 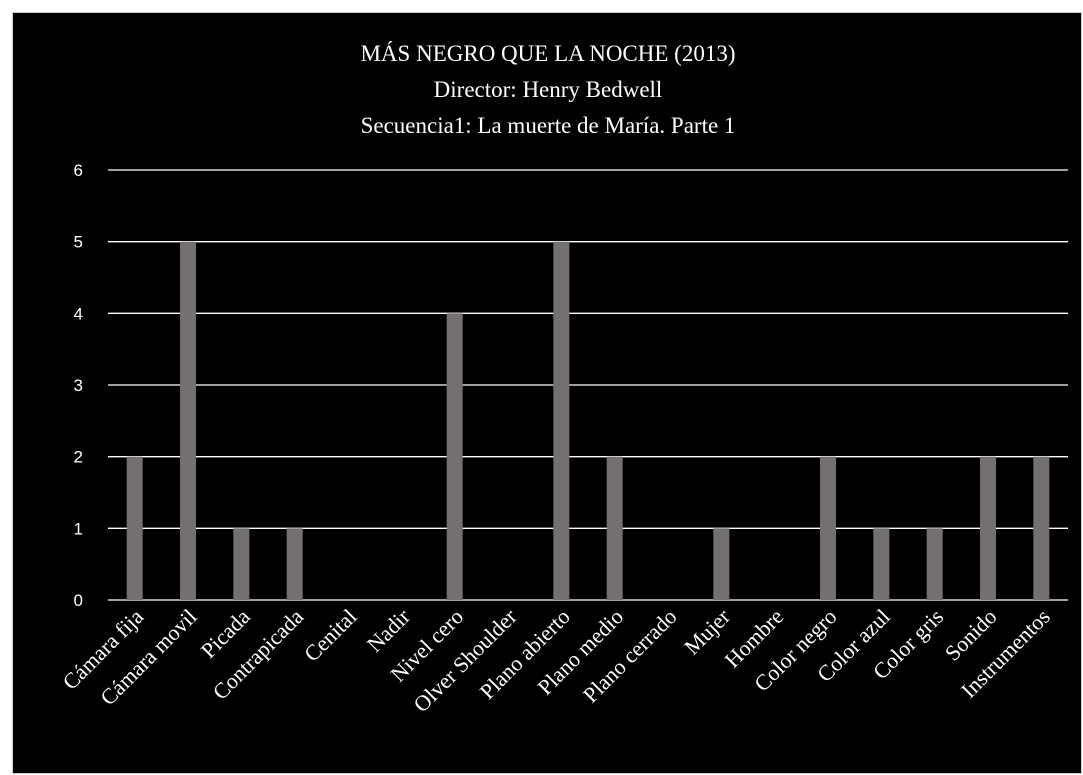 I want to click on y-tick-label-0: 0, so click(x=78, y=600).